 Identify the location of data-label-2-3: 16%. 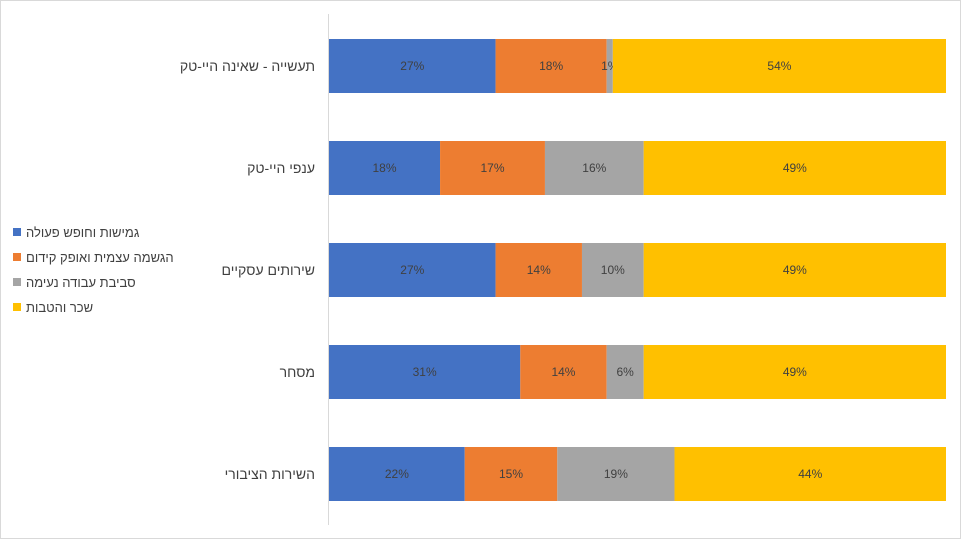
(594, 168).